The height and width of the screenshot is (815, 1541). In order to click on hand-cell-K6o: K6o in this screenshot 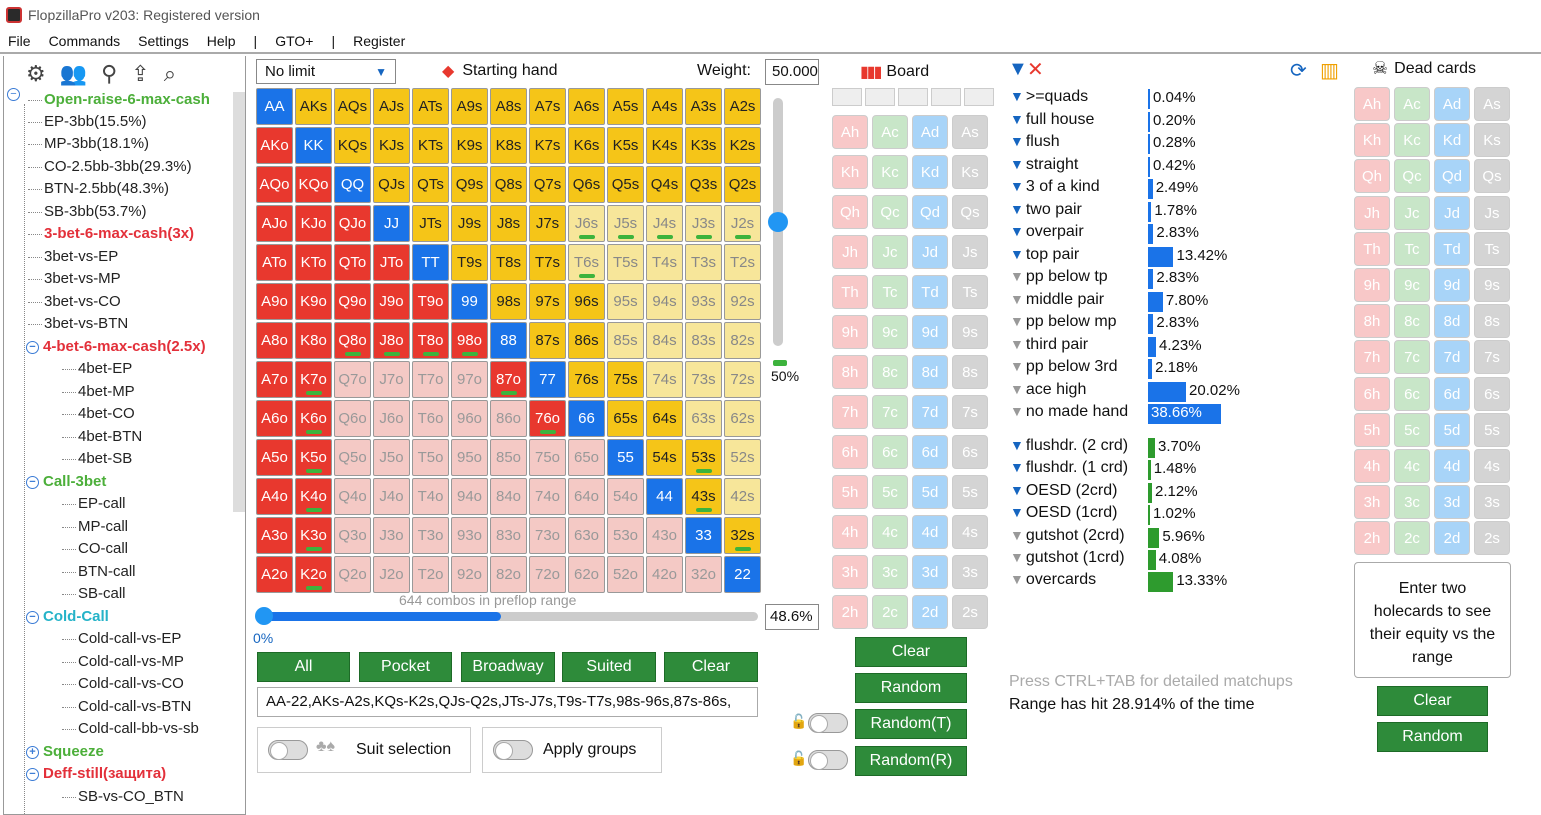, I will do `click(313, 418)`.